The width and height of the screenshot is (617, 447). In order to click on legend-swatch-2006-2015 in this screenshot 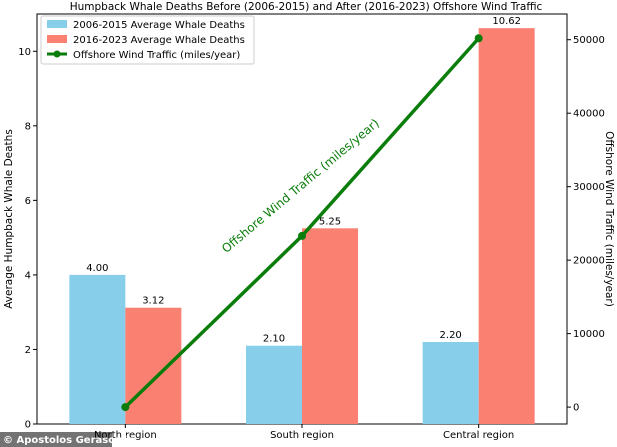, I will do `click(57, 24)`.